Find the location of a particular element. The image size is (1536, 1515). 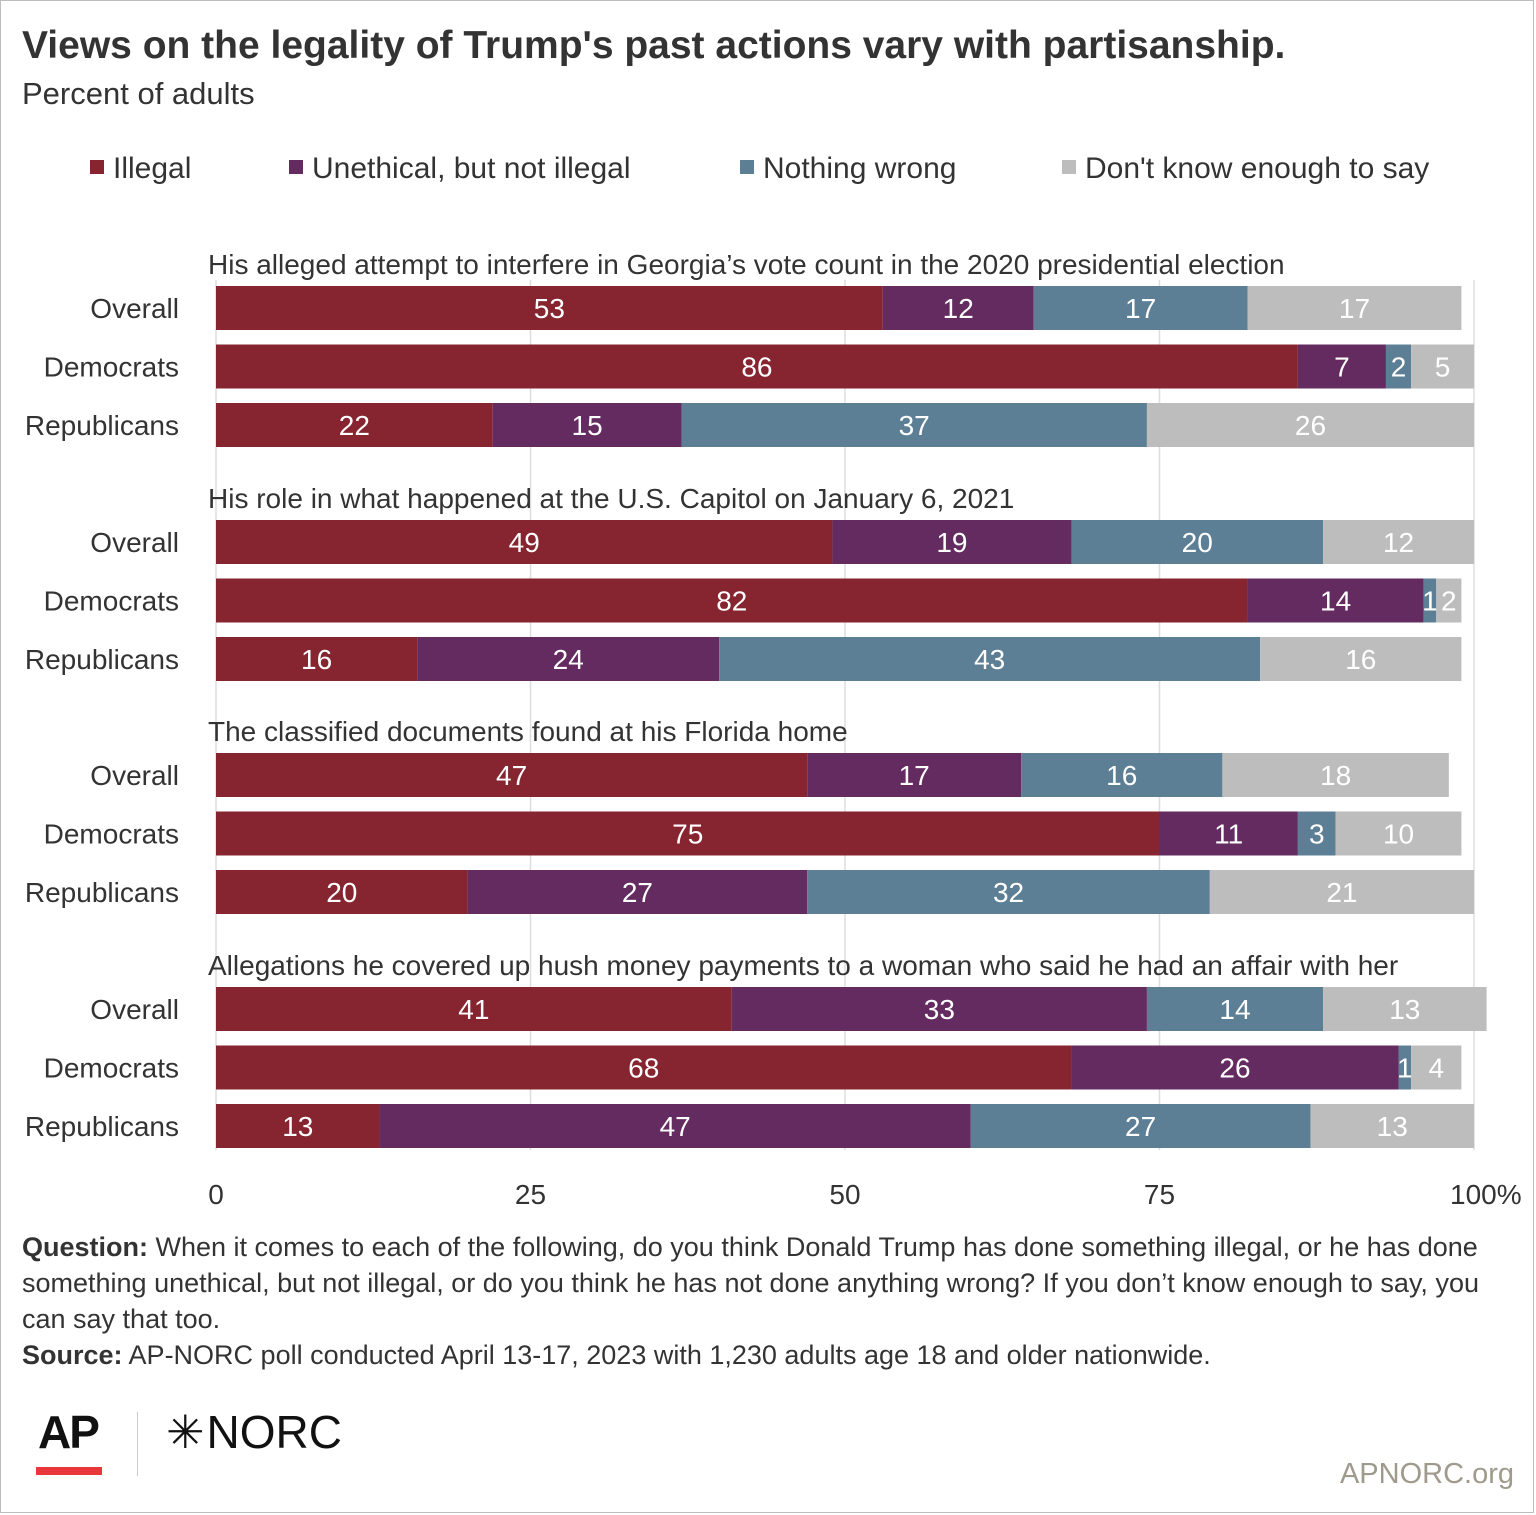

legend-item-unethical: Unethical, but not illegal is located at coordinates (460, 169).